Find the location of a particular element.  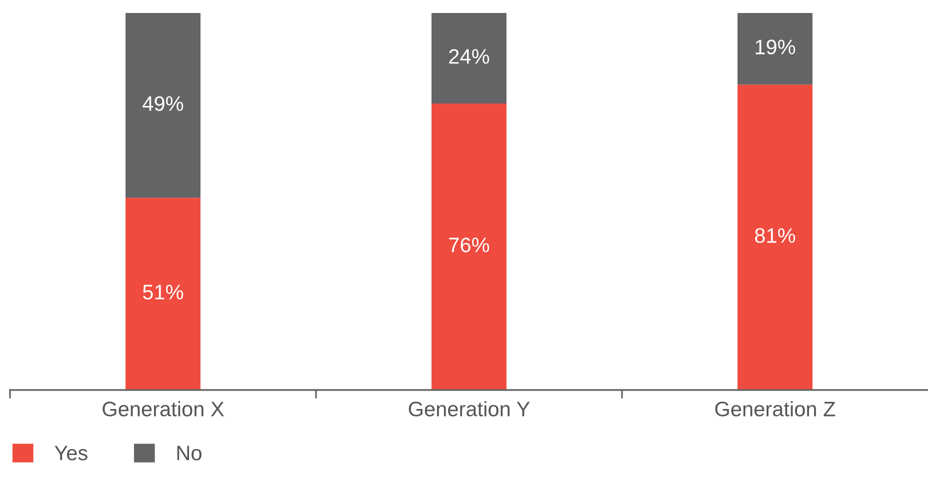

data-label: 24% is located at coordinates (469, 56).